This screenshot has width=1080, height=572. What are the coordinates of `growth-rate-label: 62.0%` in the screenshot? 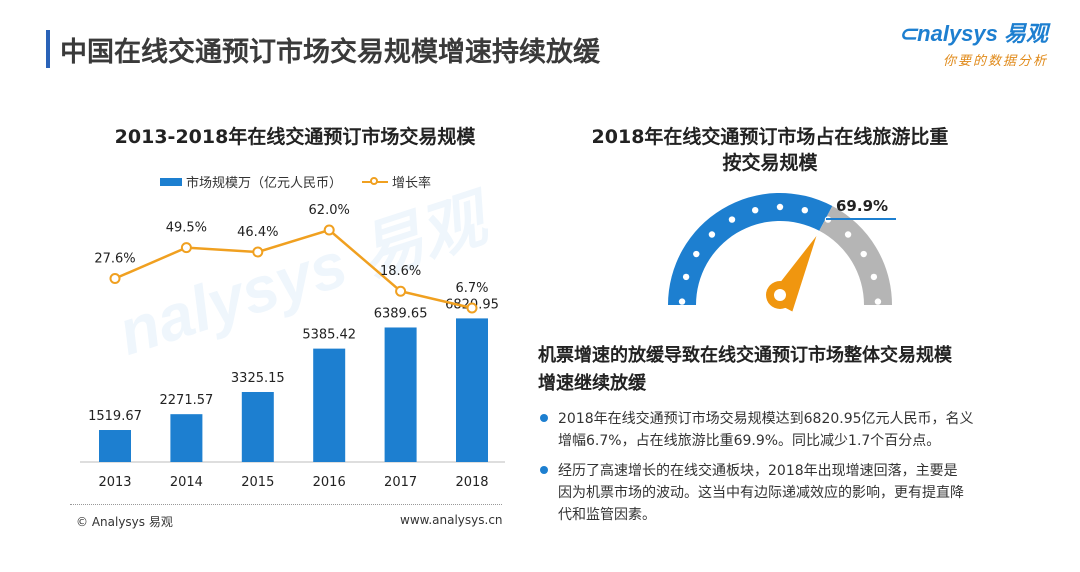 It's located at (329, 210).